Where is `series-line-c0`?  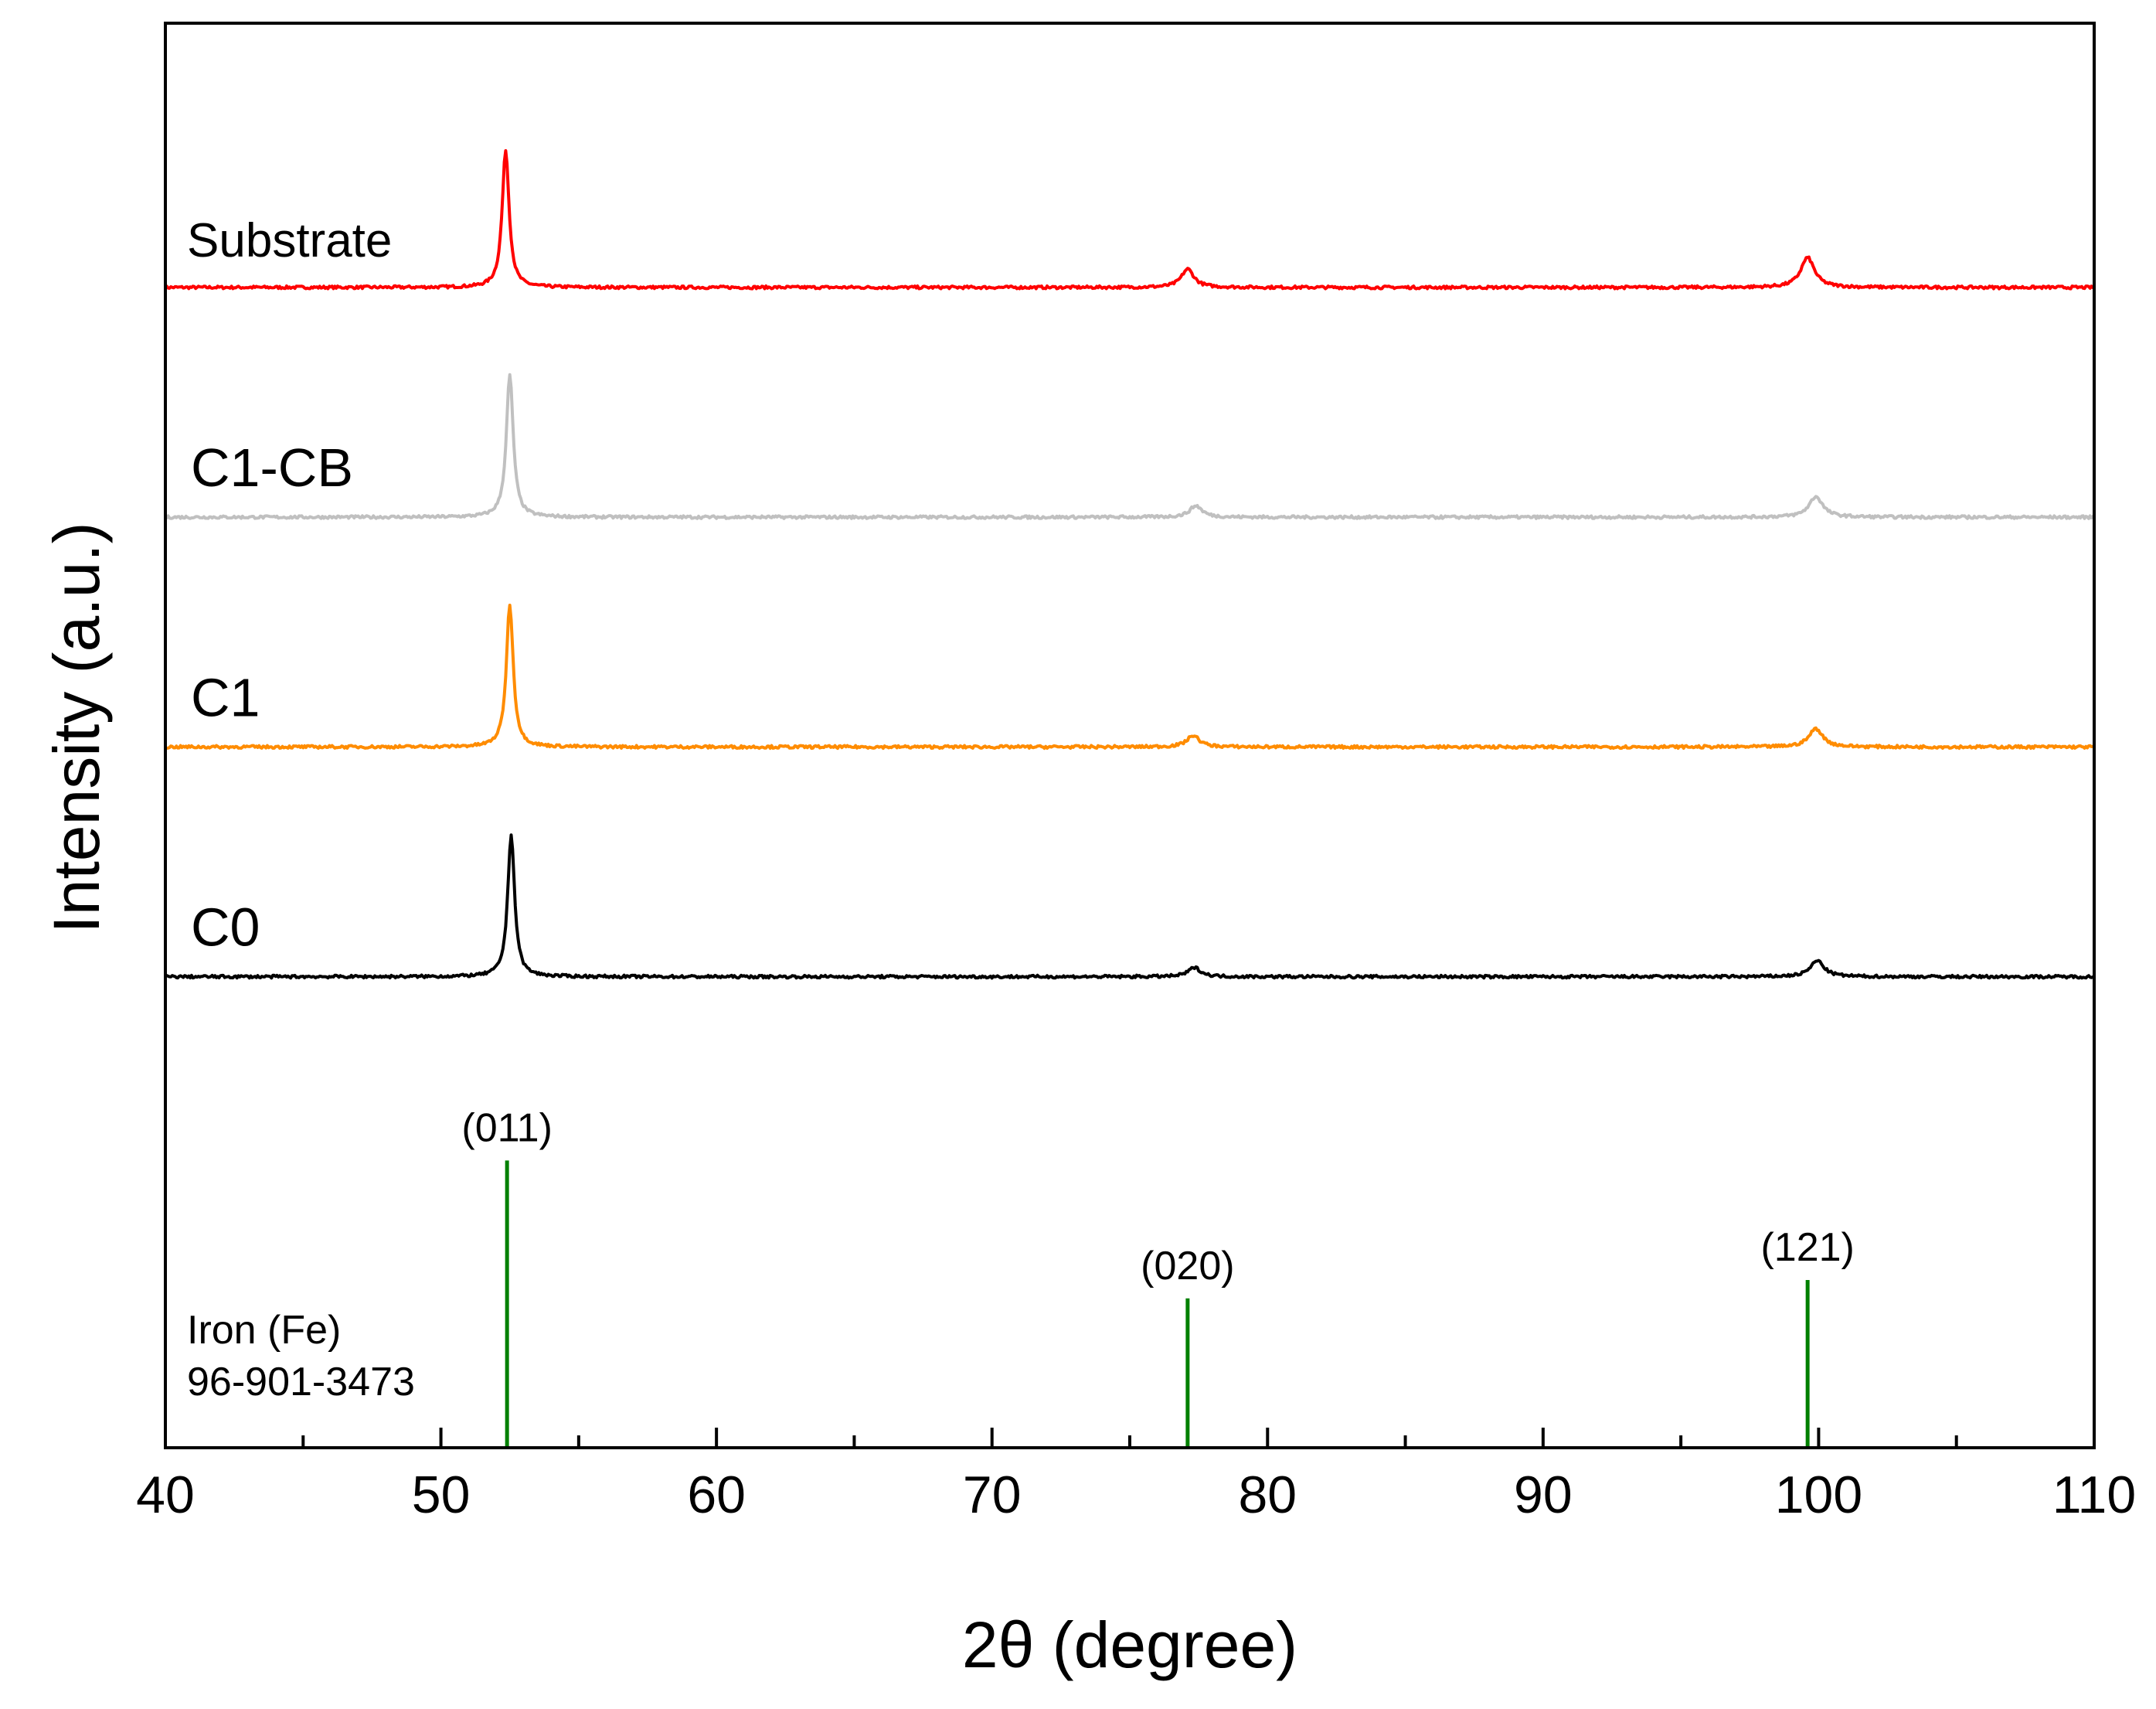
series-line-c0 is located at coordinates (1129, 906).